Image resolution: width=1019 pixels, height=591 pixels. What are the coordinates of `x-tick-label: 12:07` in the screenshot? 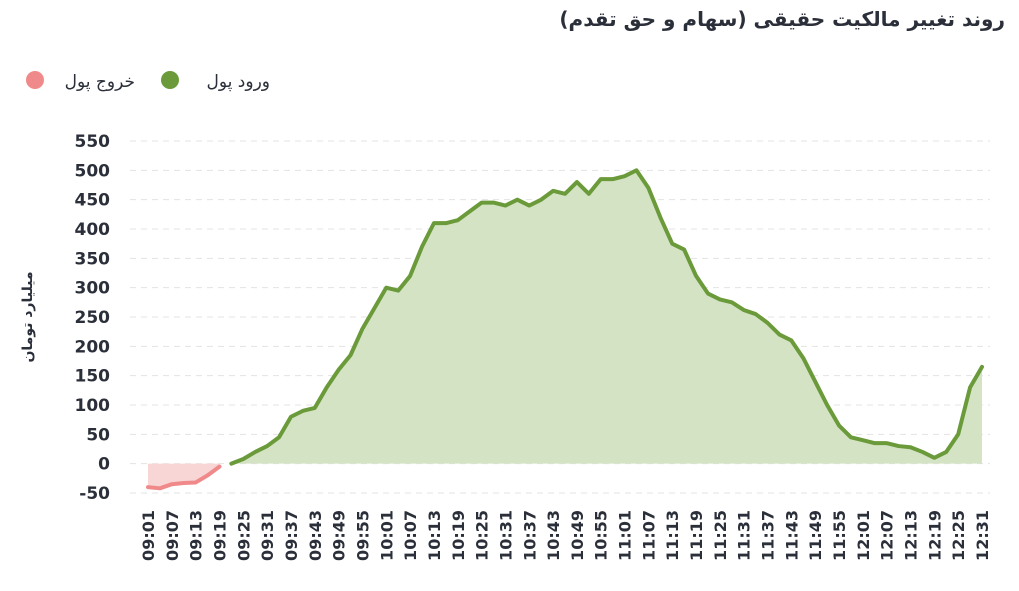 It's located at (887, 535).